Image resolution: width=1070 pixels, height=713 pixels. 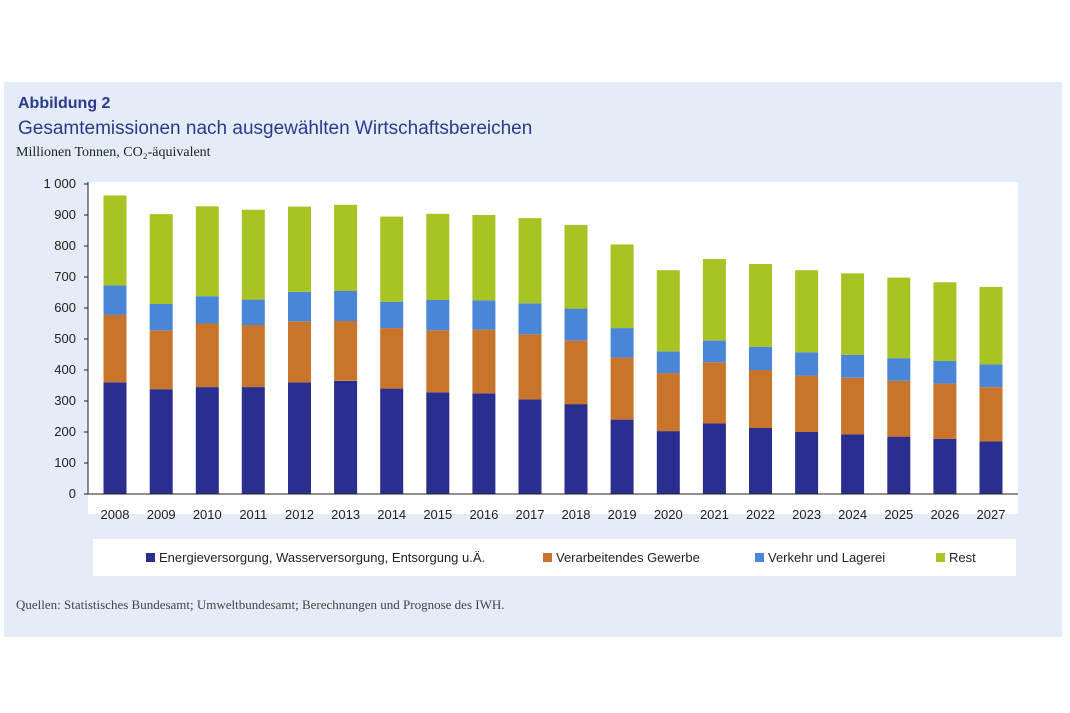 What do you see at coordinates (991, 514) in the screenshot?
I see `x-tick-label: 2027` at bounding box center [991, 514].